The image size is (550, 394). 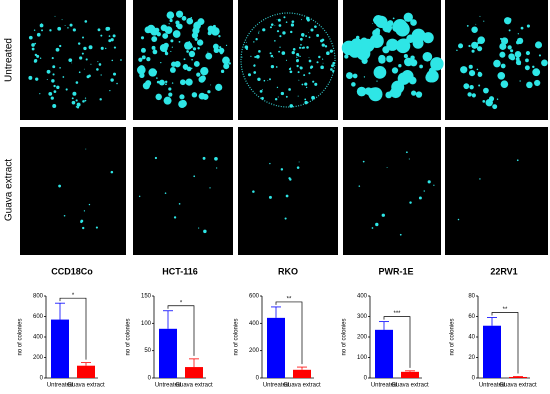 What do you see at coordinates (289, 333) in the screenshot?
I see `significance-bracket` at bounding box center [289, 333].